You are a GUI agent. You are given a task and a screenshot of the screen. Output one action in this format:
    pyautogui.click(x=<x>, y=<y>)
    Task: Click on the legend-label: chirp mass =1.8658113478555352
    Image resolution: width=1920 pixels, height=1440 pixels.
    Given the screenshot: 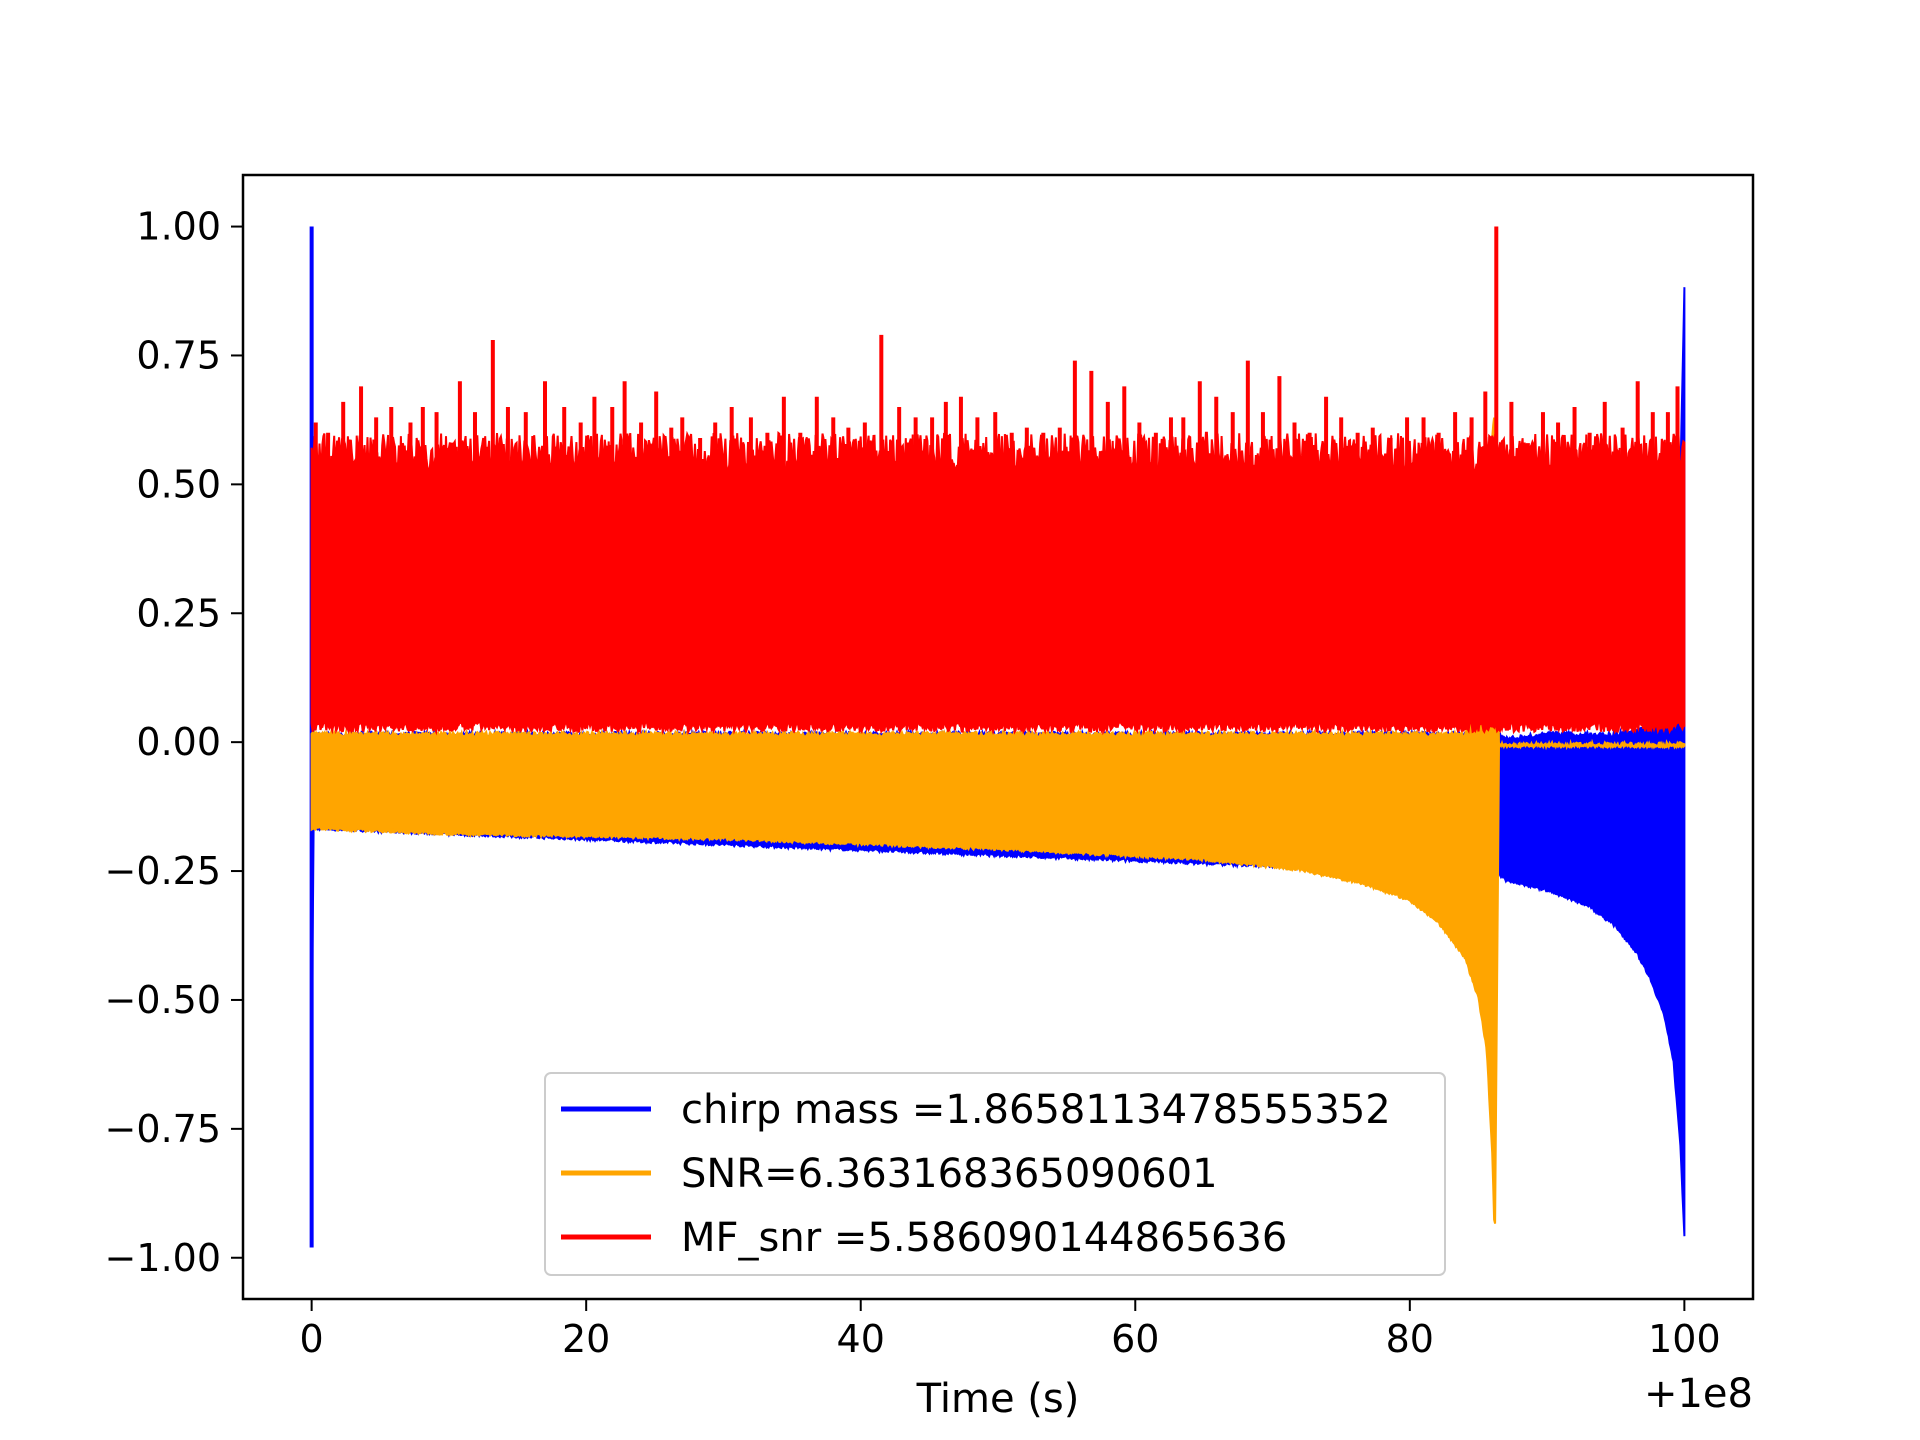 What is the action you would take?
    pyautogui.click(x=1036, y=1110)
    